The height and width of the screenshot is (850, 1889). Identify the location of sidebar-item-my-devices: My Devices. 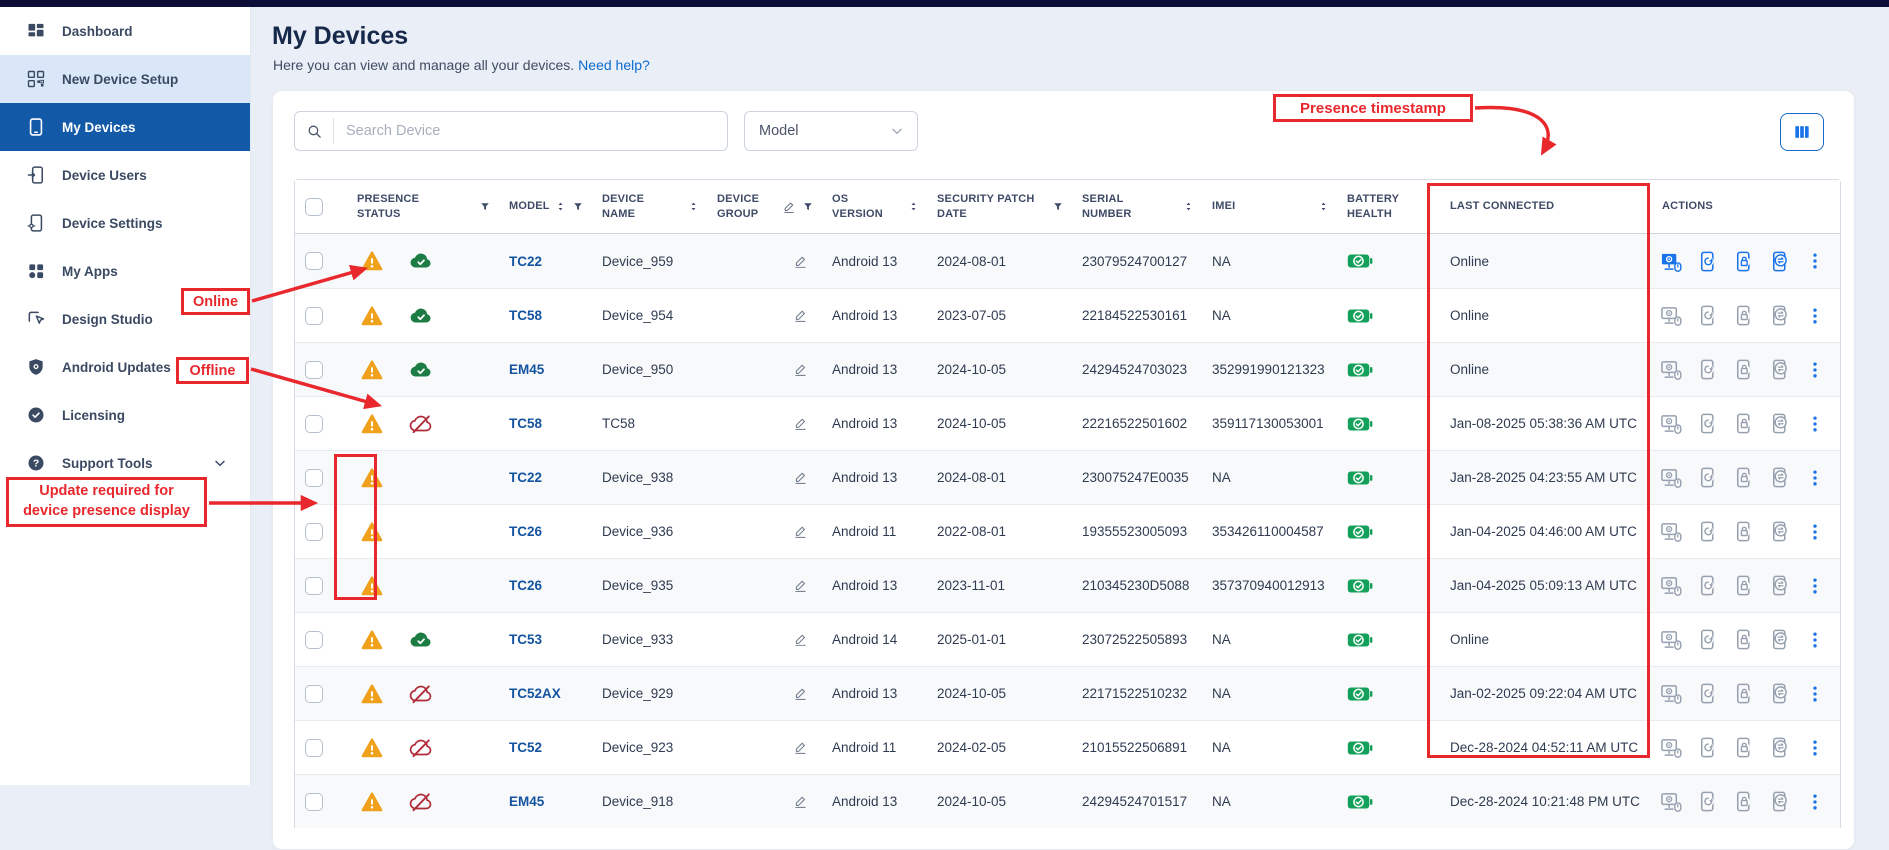
(125, 127).